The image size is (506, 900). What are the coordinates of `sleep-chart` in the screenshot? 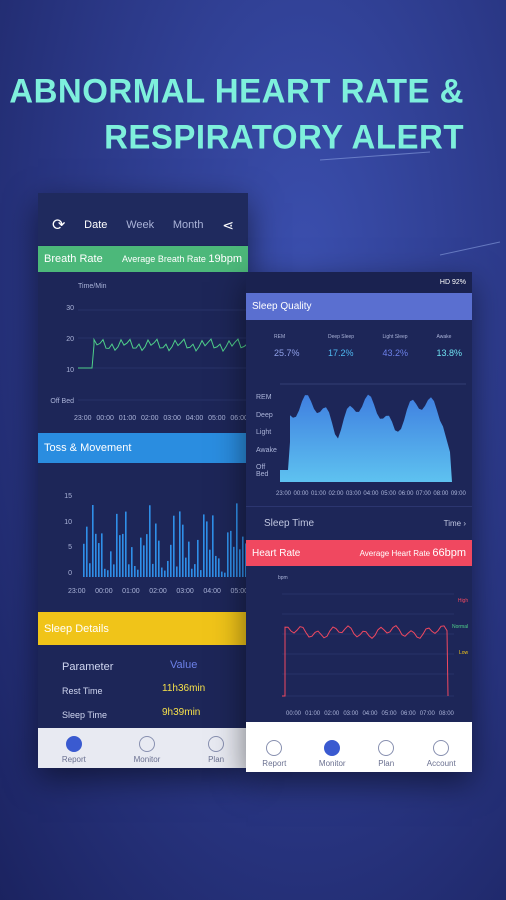 It's located at (373, 432).